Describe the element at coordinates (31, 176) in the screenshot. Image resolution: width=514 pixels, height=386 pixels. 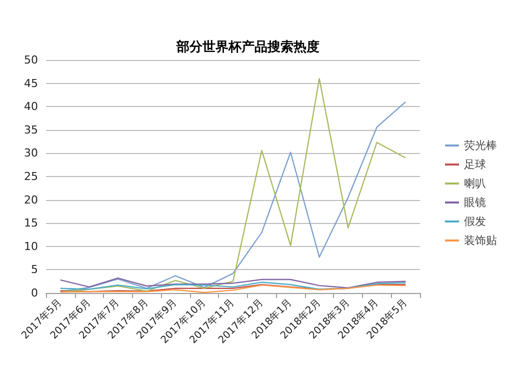
I see `y-tick-label: 25` at that location.